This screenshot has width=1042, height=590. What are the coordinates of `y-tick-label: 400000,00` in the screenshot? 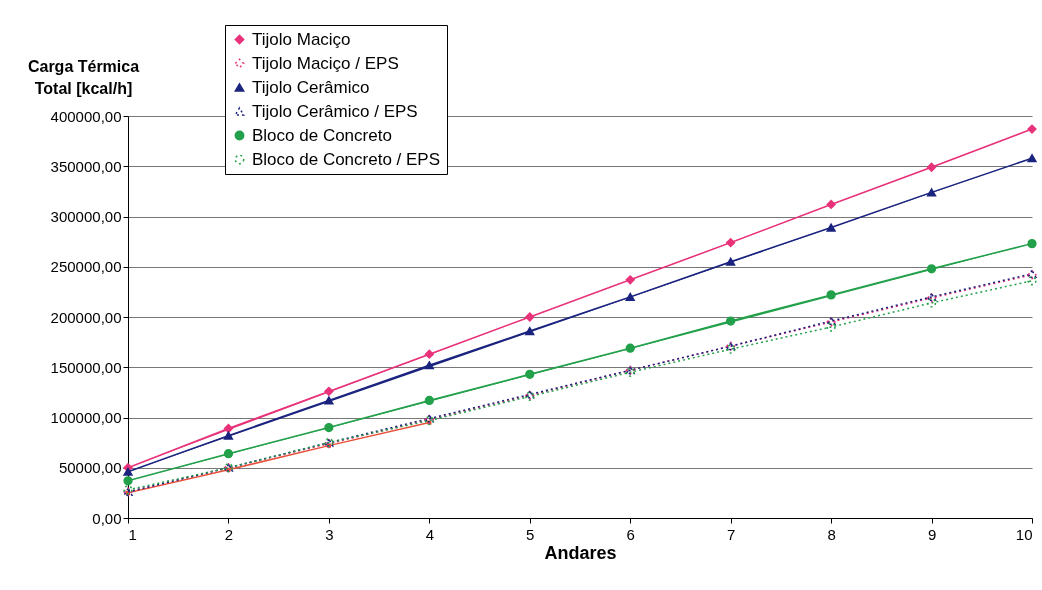 It's located at (86, 116).